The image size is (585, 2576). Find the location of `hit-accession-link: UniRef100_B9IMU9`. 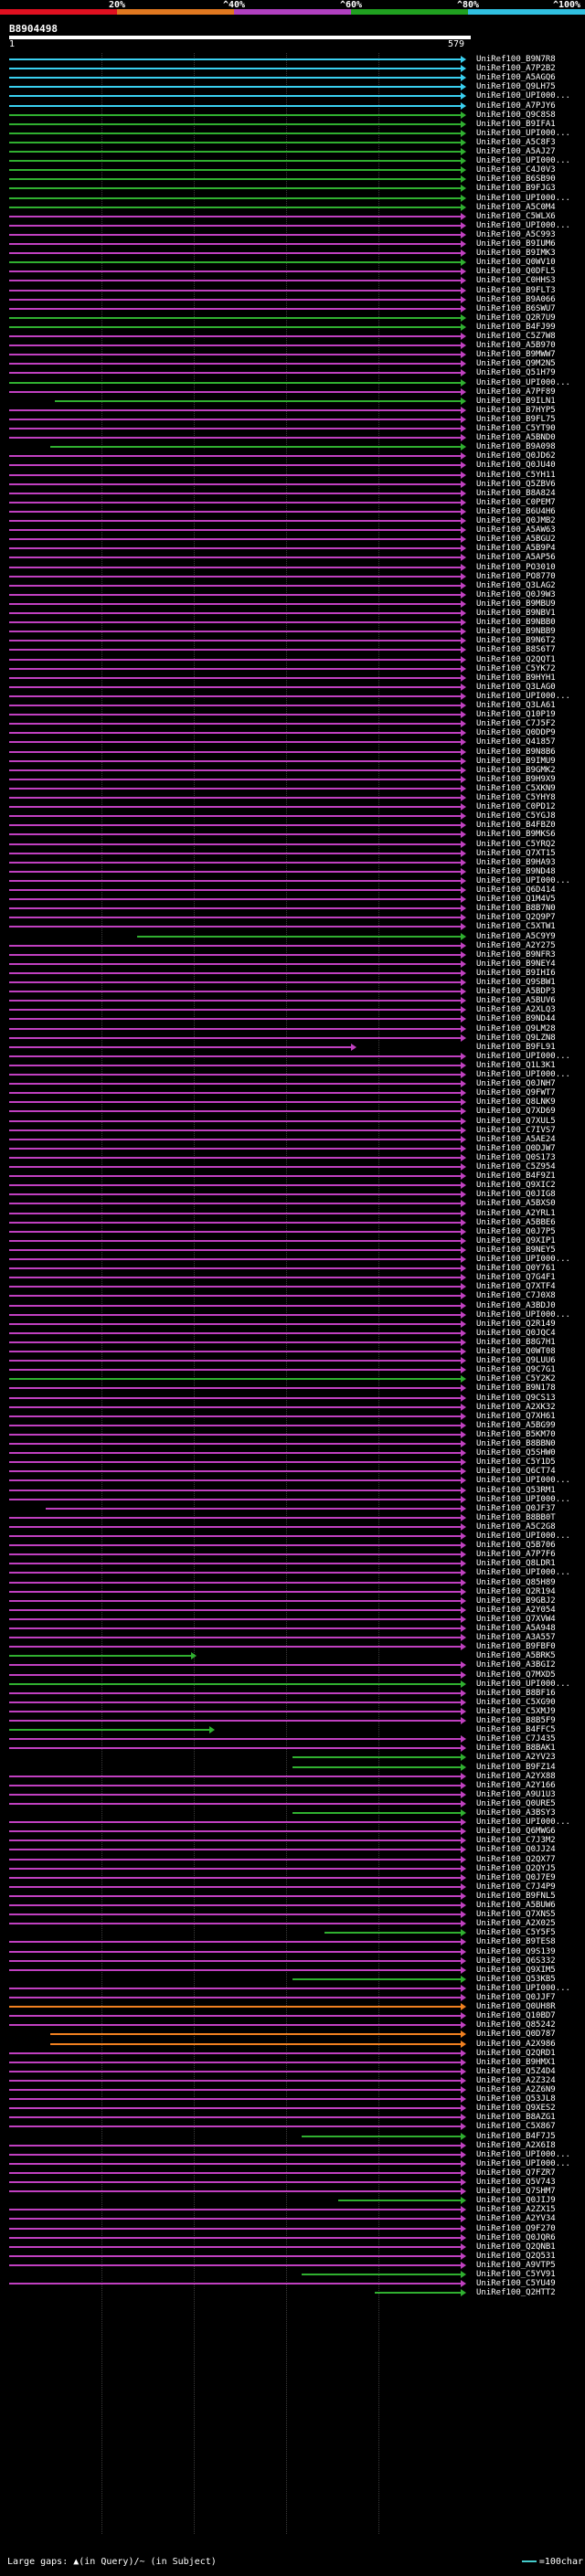

hit-accession-link: UniRef100_B9IMU9 is located at coordinates (516, 761).